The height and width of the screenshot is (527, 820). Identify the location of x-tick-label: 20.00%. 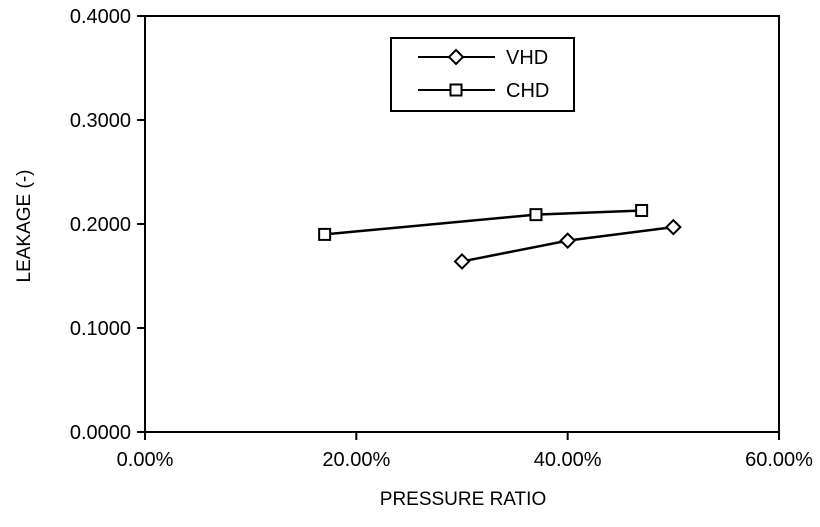
(356, 460).